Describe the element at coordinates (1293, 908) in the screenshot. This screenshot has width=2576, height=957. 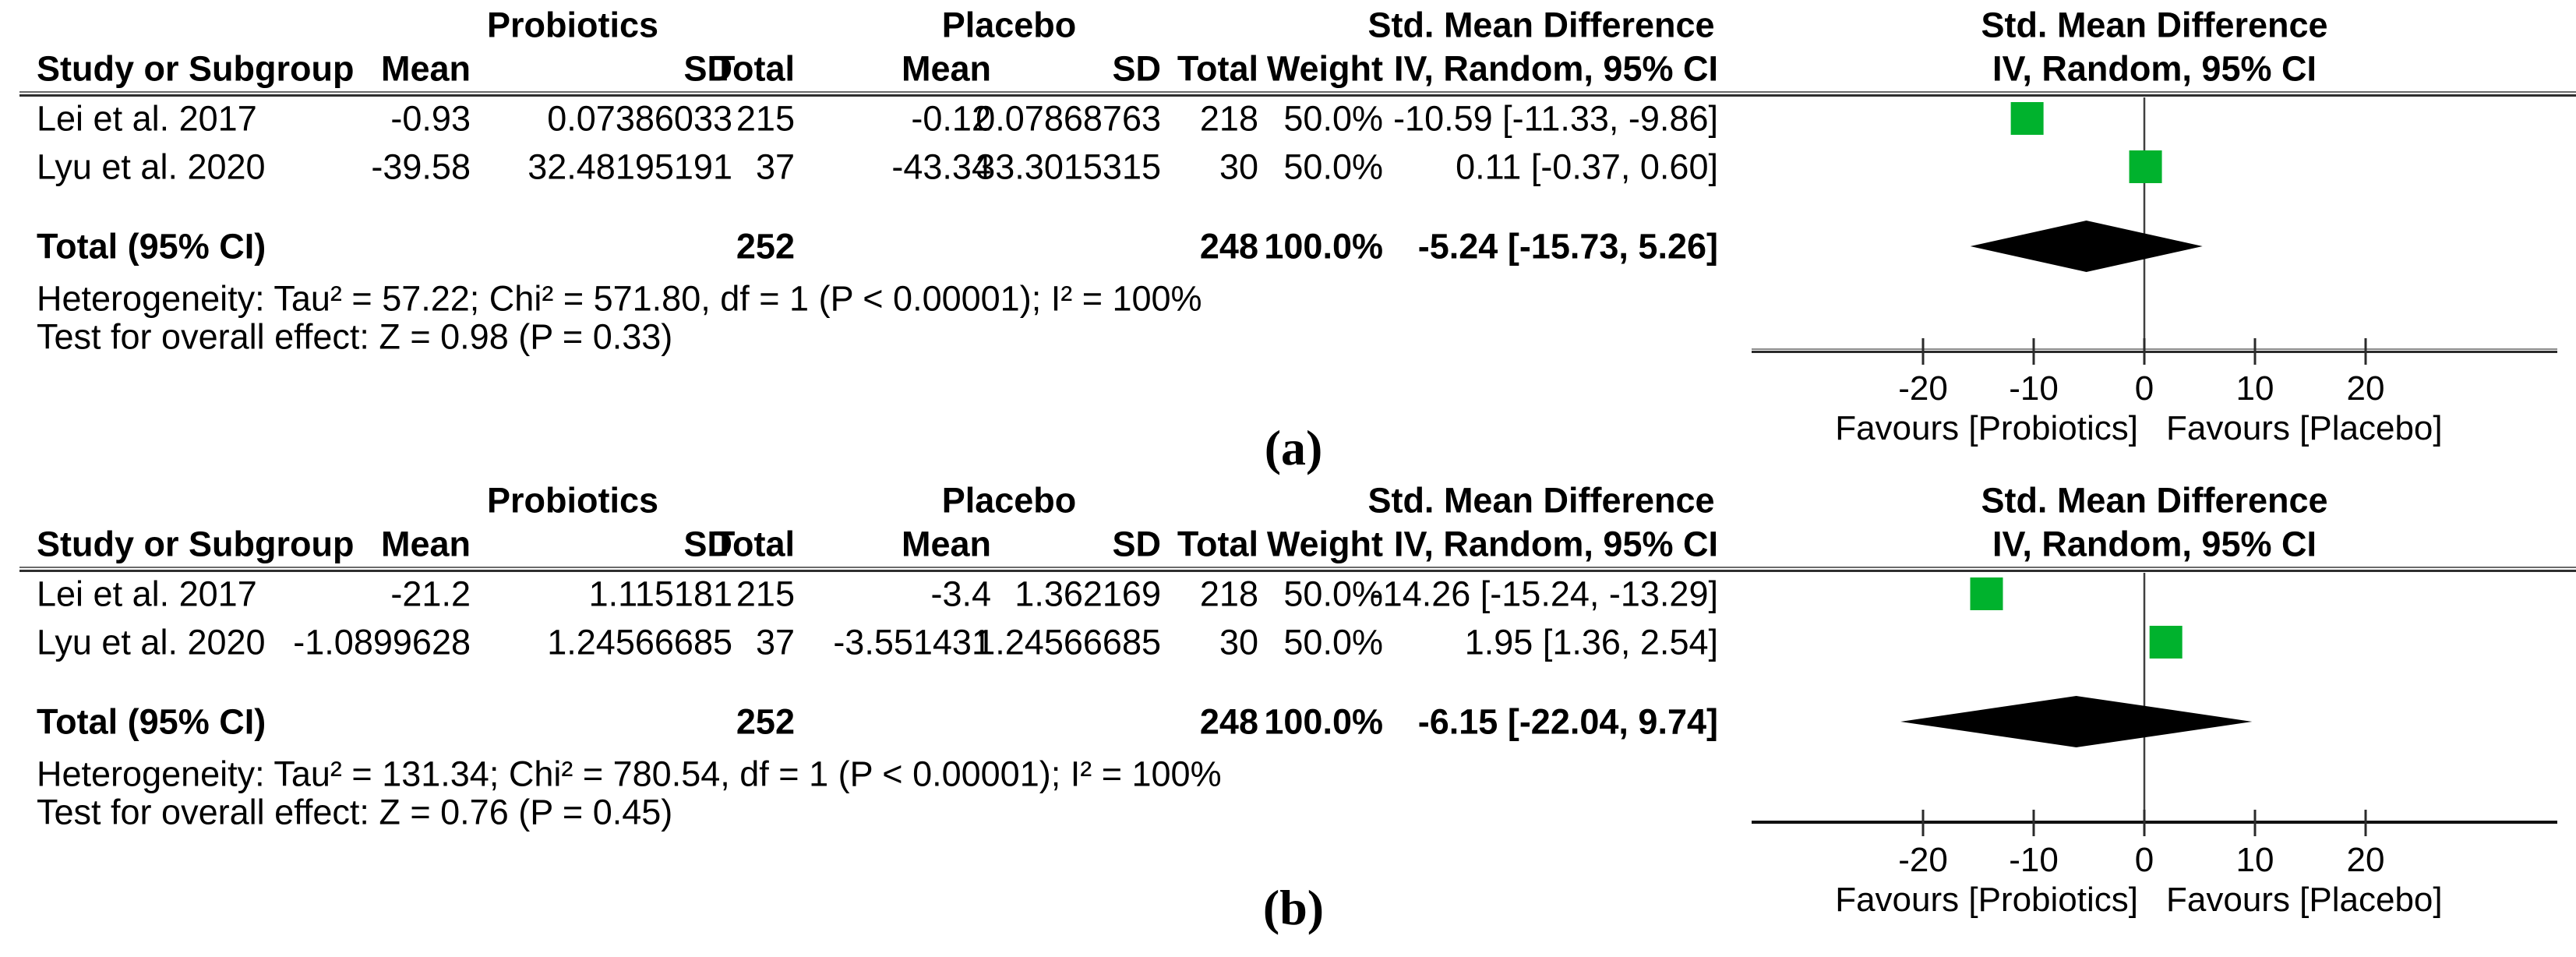
I see `panel-caption-b: (b)` at that location.